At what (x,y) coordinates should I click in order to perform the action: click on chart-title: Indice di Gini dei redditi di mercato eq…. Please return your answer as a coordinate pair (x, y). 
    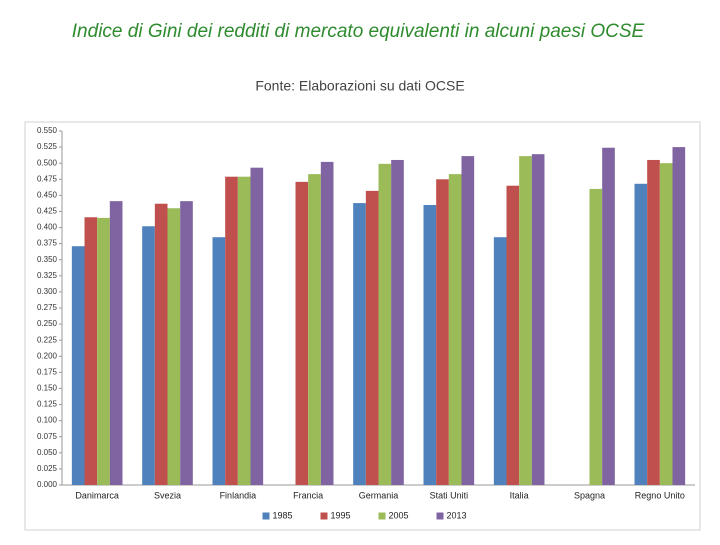
    Looking at the image, I should click on (358, 31).